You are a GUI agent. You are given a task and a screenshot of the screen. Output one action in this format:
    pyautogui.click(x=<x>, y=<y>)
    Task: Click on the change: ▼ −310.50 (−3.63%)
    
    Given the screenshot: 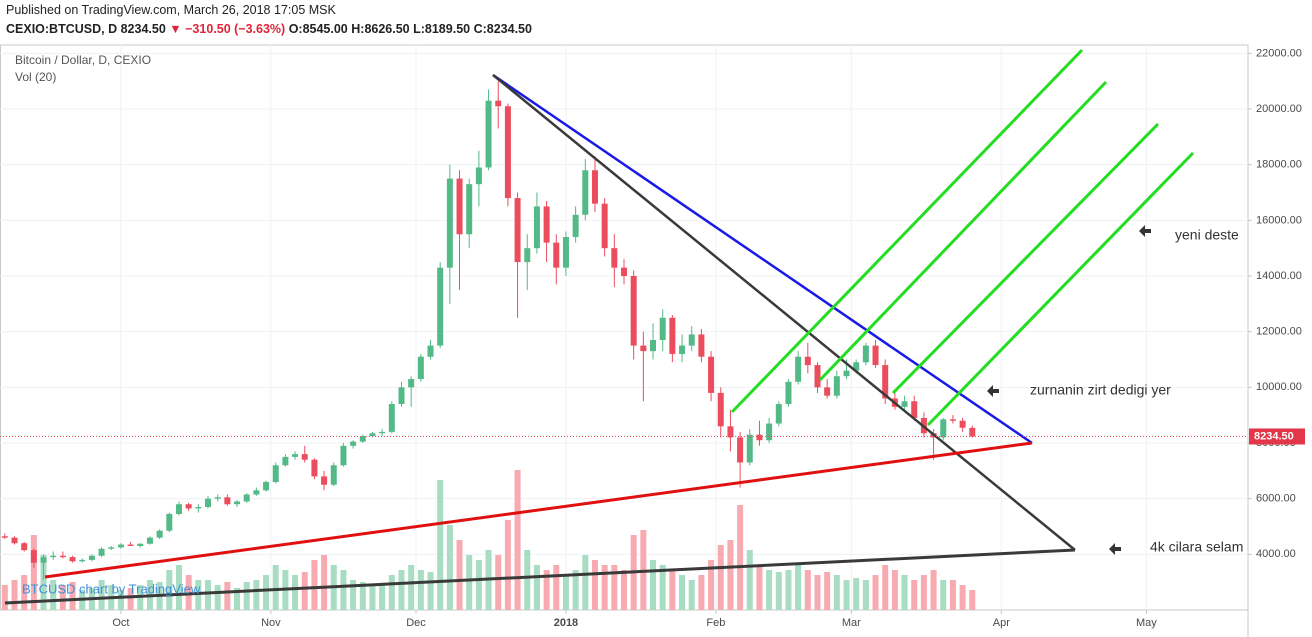 What is the action you would take?
    pyautogui.click(x=227, y=29)
    